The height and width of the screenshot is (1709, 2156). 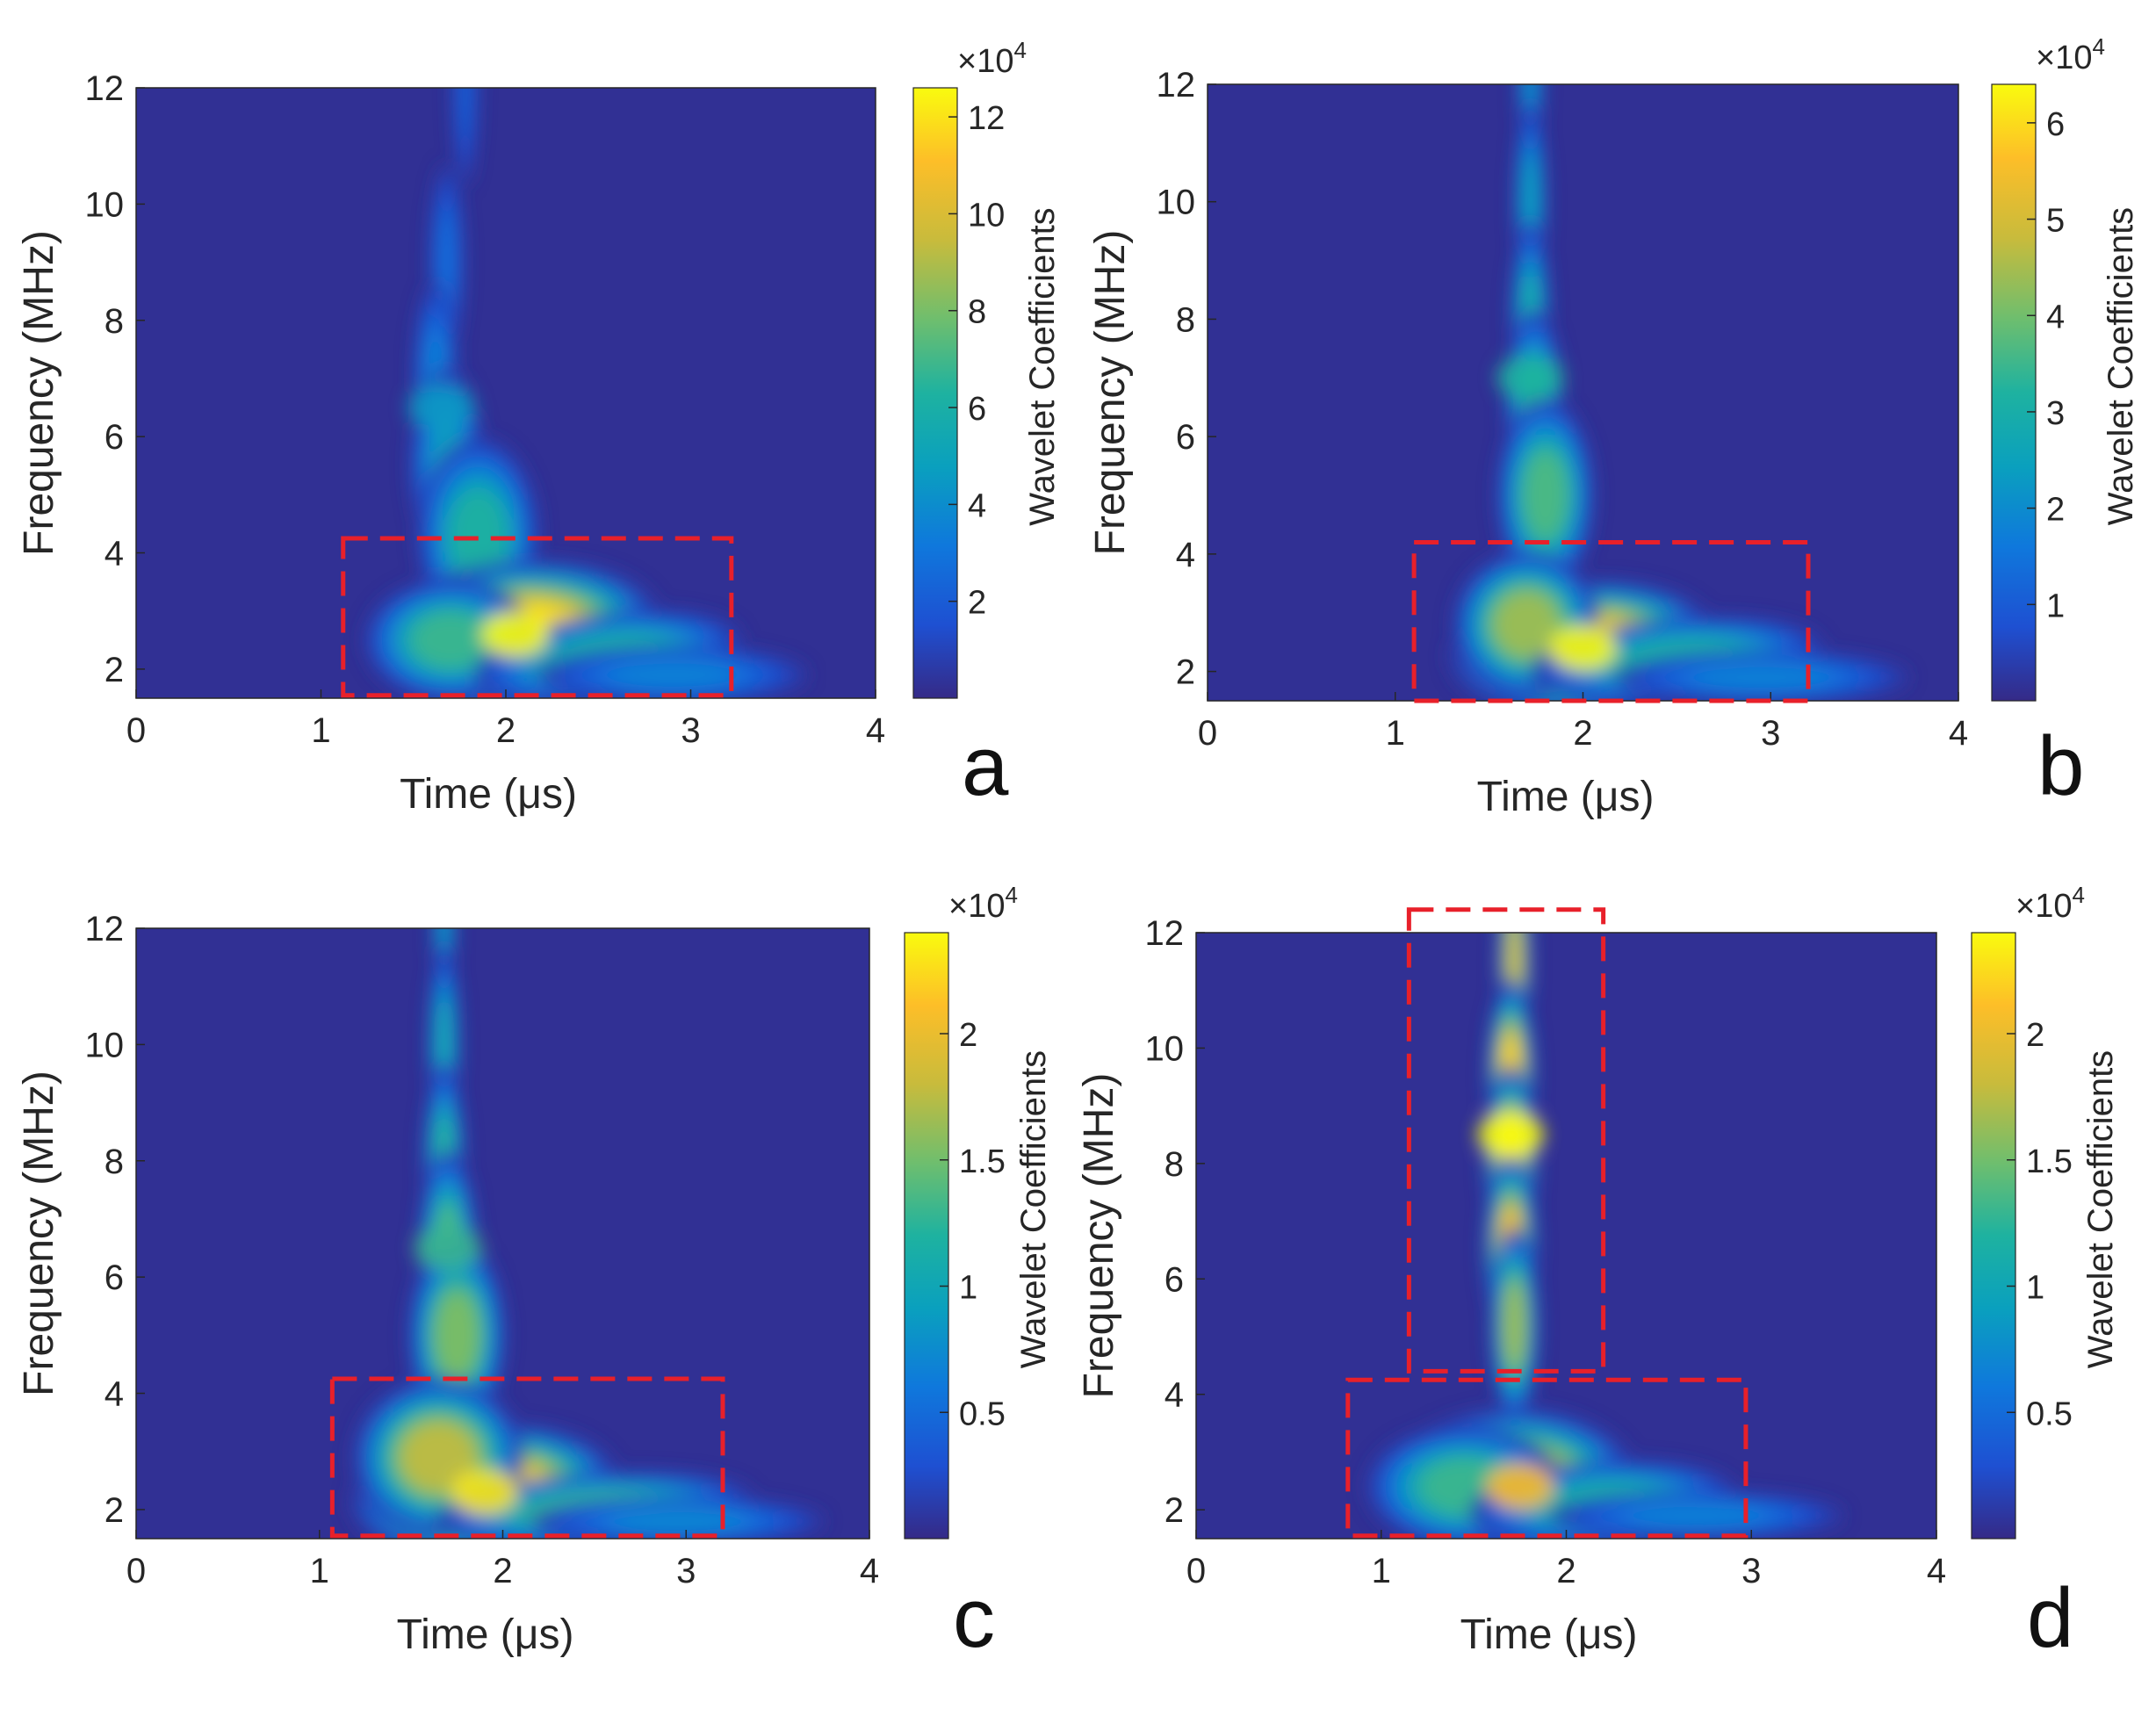 I want to click on panel-label: d, so click(x=2050, y=1618).